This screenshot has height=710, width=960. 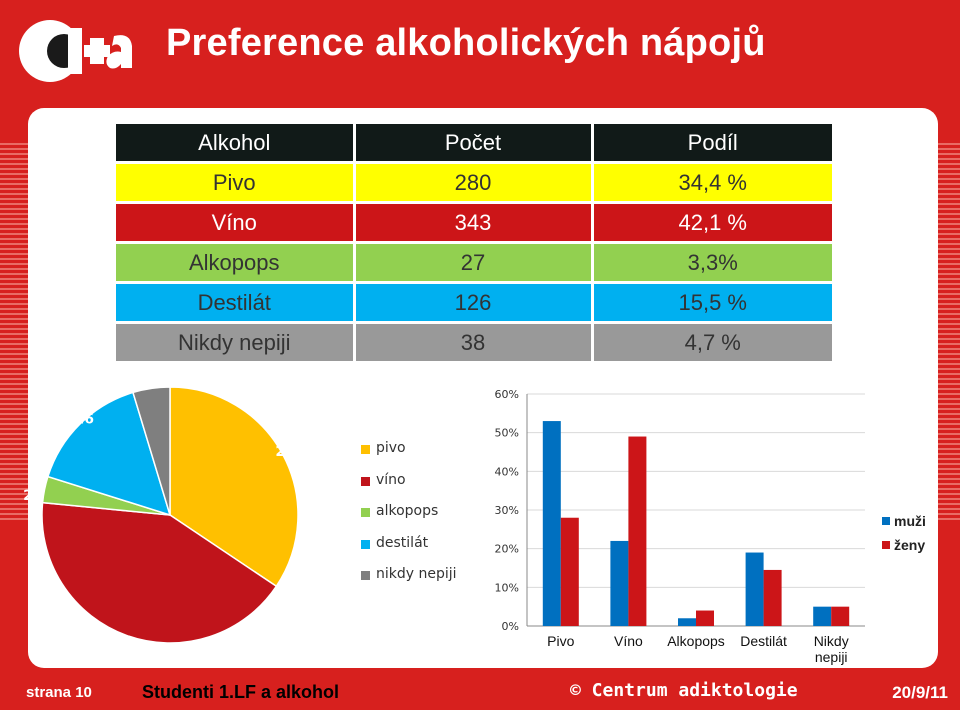 I want to click on table-cell: 343, so click(x=474, y=223).